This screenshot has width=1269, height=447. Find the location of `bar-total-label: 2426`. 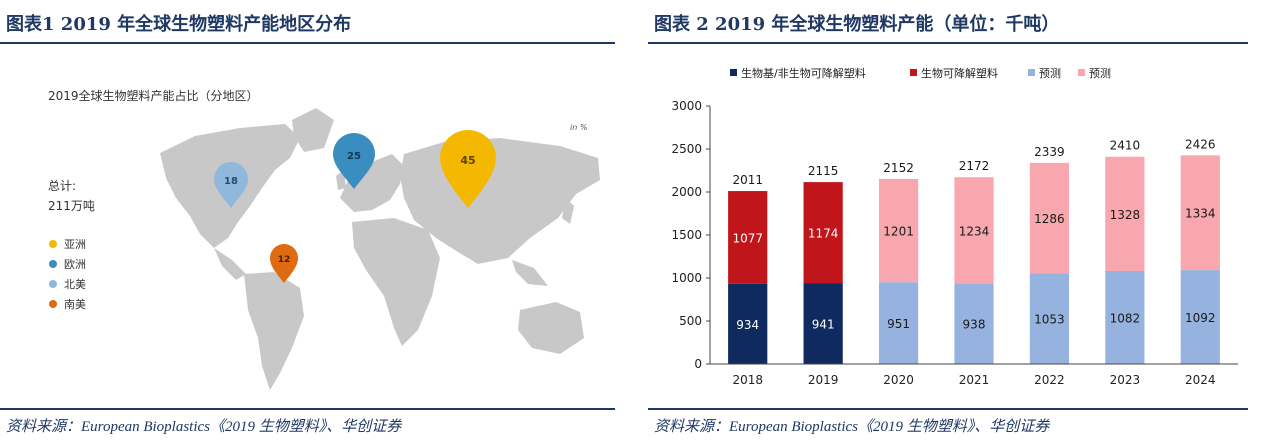

bar-total-label: 2426 is located at coordinates (1200, 144).